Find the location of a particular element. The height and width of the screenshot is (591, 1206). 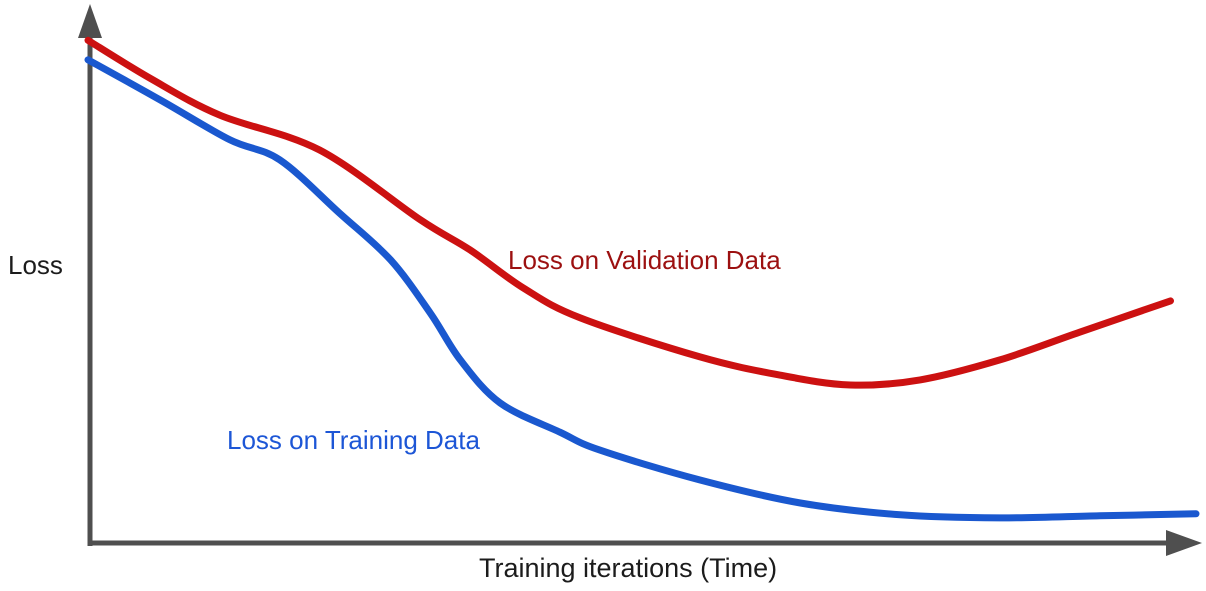

validation-series-label: Loss on Validation Data is located at coordinates (644, 260).